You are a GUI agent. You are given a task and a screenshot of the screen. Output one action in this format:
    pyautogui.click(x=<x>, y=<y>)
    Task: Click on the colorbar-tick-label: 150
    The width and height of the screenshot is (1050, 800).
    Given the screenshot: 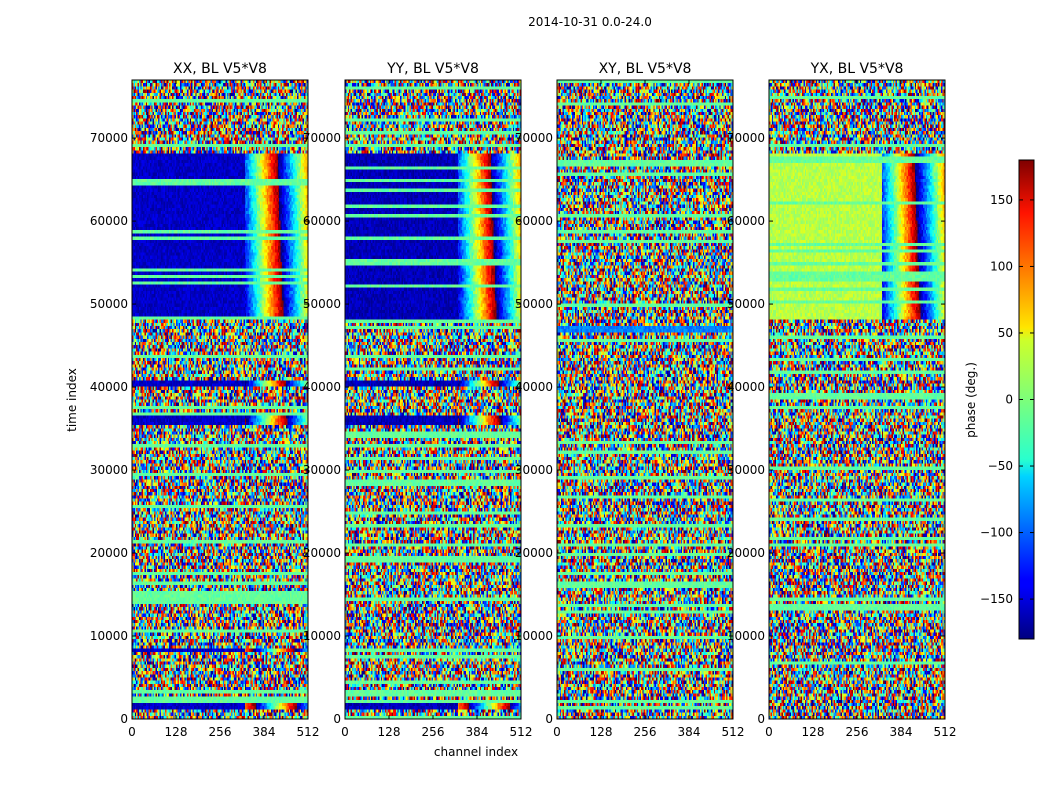 What is the action you would take?
    pyautogui.click(x=1001, y=200)
    